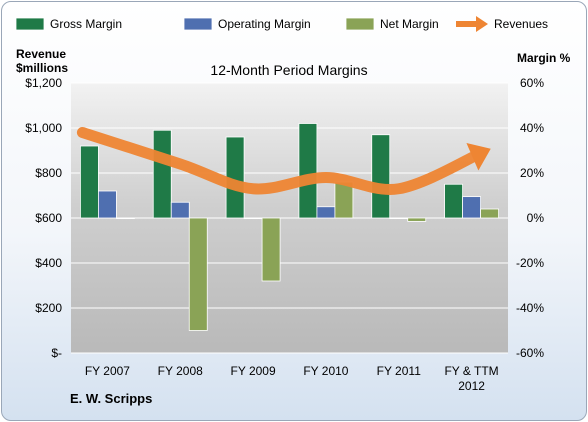 This screenshot has height=422, width=588. I want to click on right-tick-label-3: 0%, so click(536, 218).